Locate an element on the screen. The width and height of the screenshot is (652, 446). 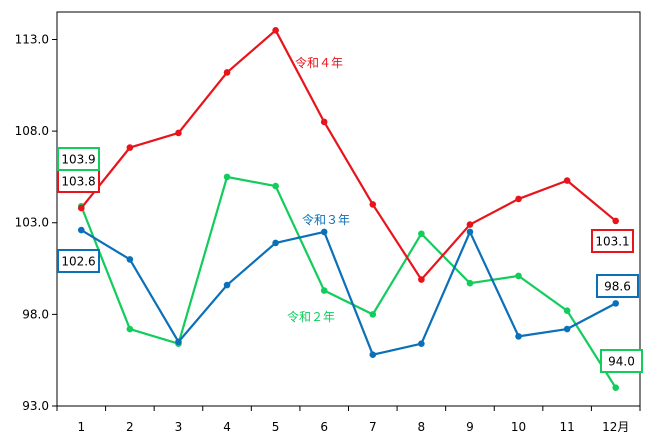
x-tick-label: 8 is located at coordinates (422, 427).